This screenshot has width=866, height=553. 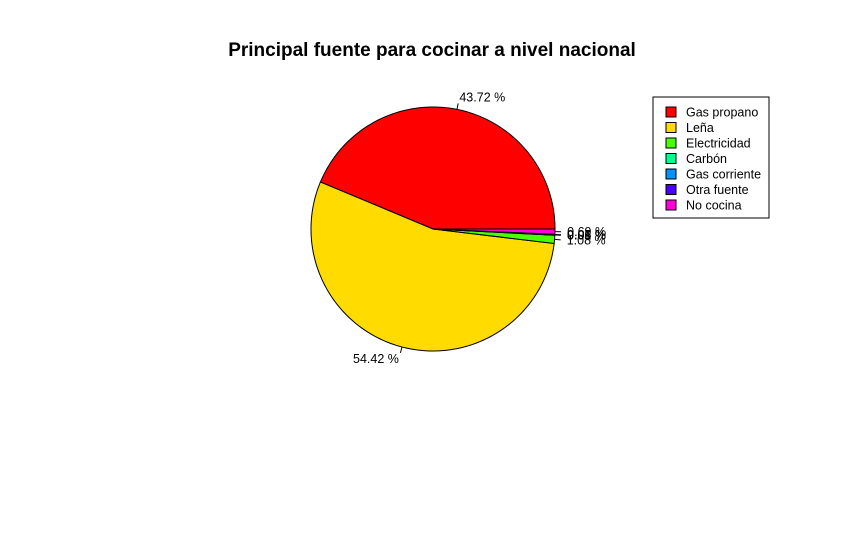 What do you see at coordinates (723, 175) in the screenshot?
I see `legend-label-5: Gas corriente` at bounding box center [723, 175].